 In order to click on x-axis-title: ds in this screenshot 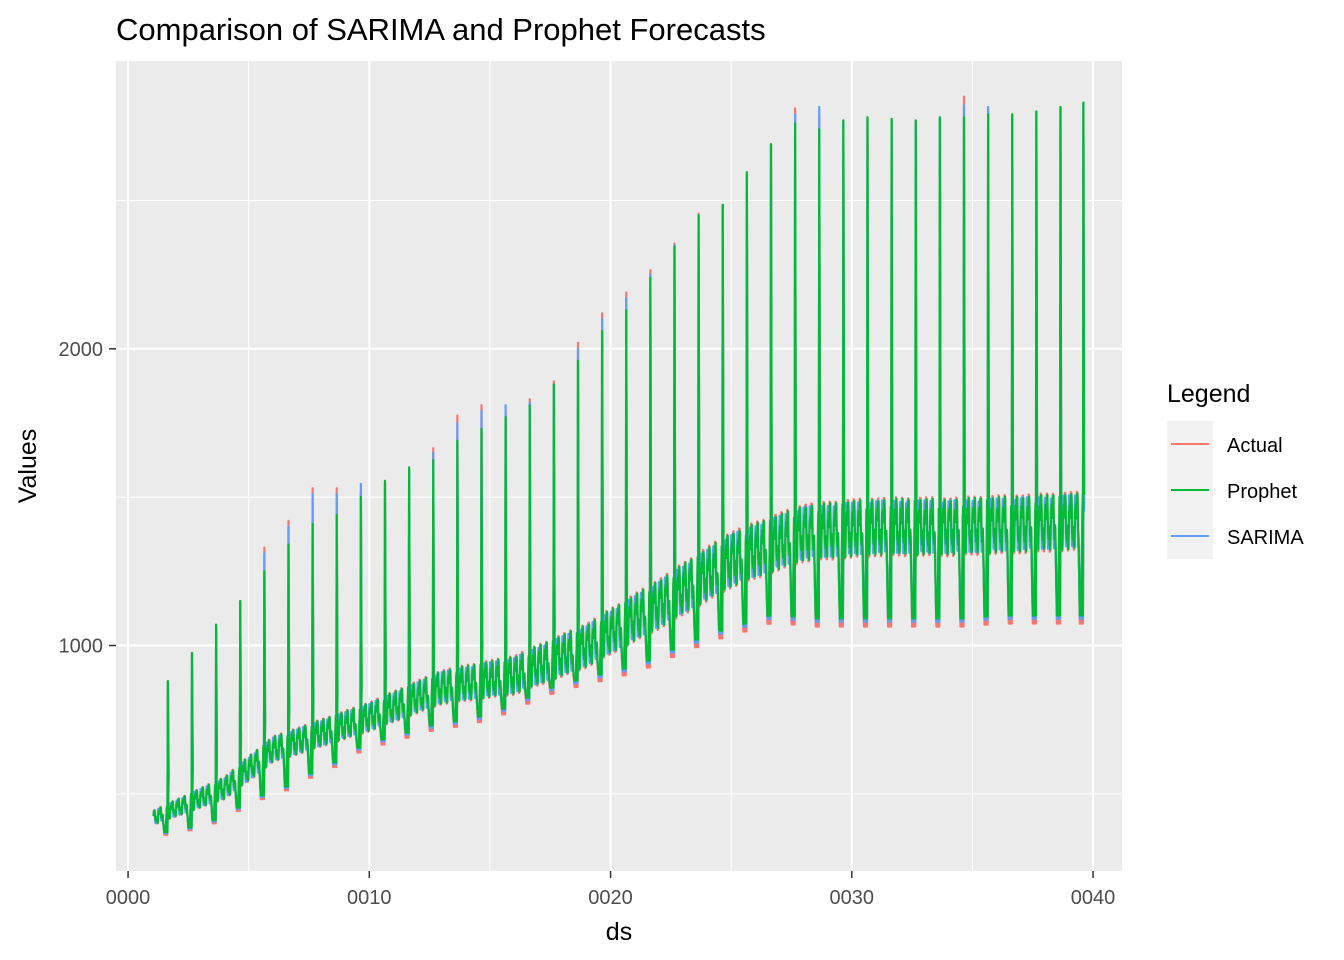, I will do `click(619, 932)`.